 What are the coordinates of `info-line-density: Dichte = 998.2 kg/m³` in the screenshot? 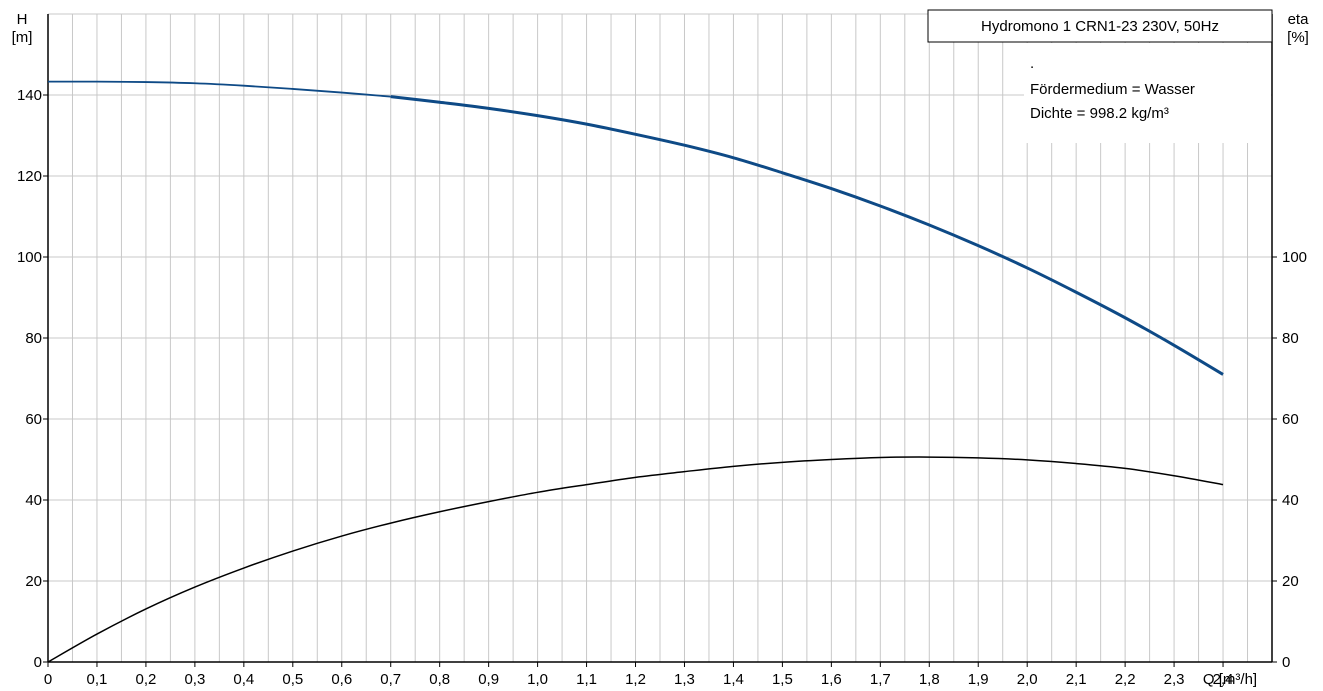 It's located at (1099, 113).